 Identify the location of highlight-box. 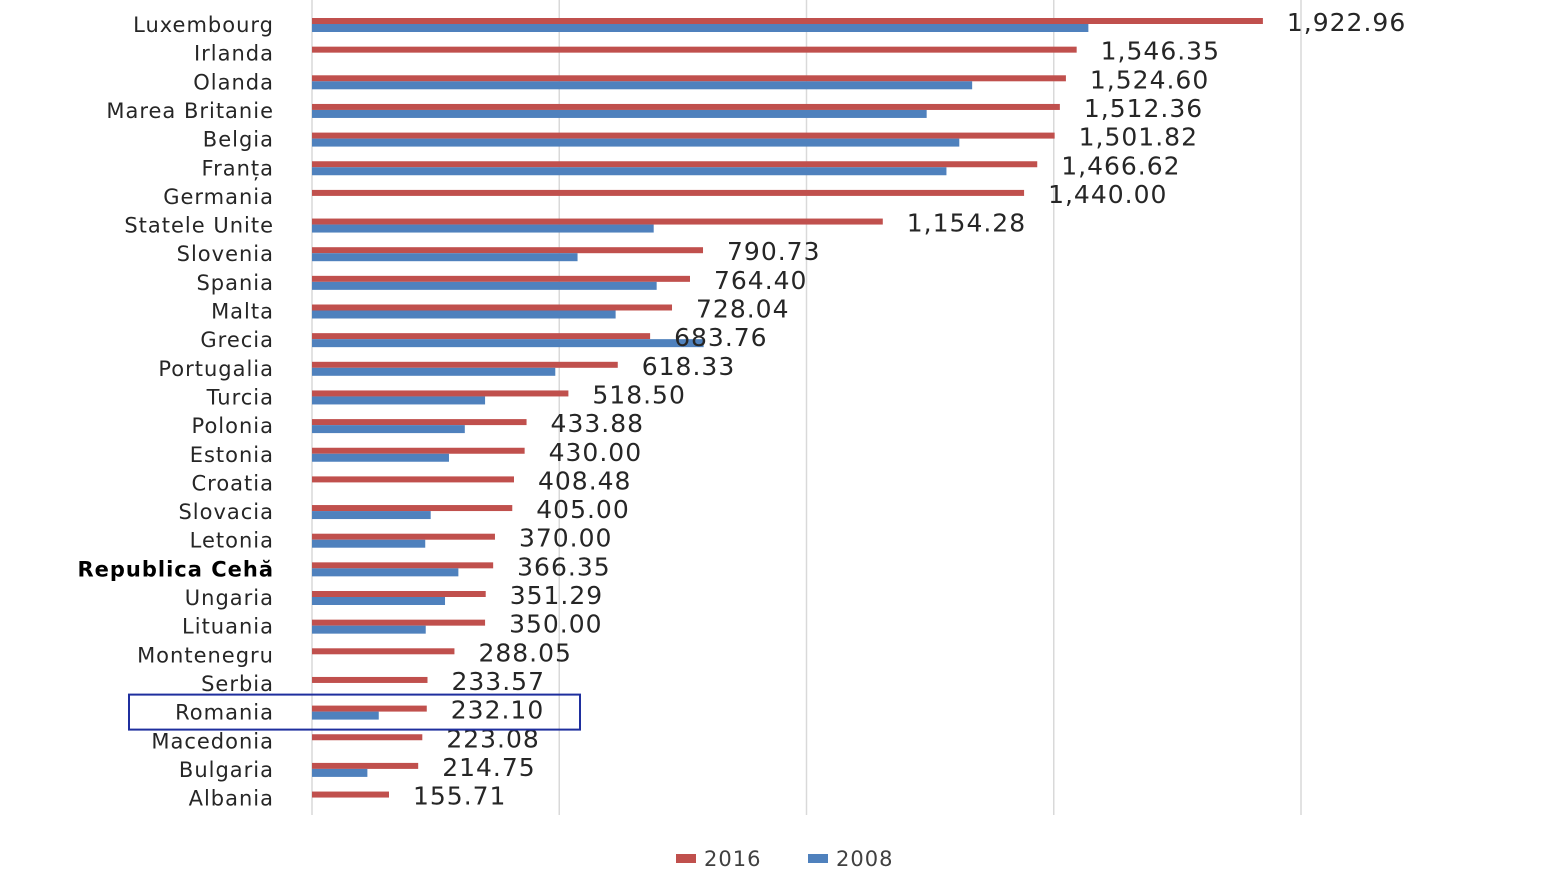
(354, 712).